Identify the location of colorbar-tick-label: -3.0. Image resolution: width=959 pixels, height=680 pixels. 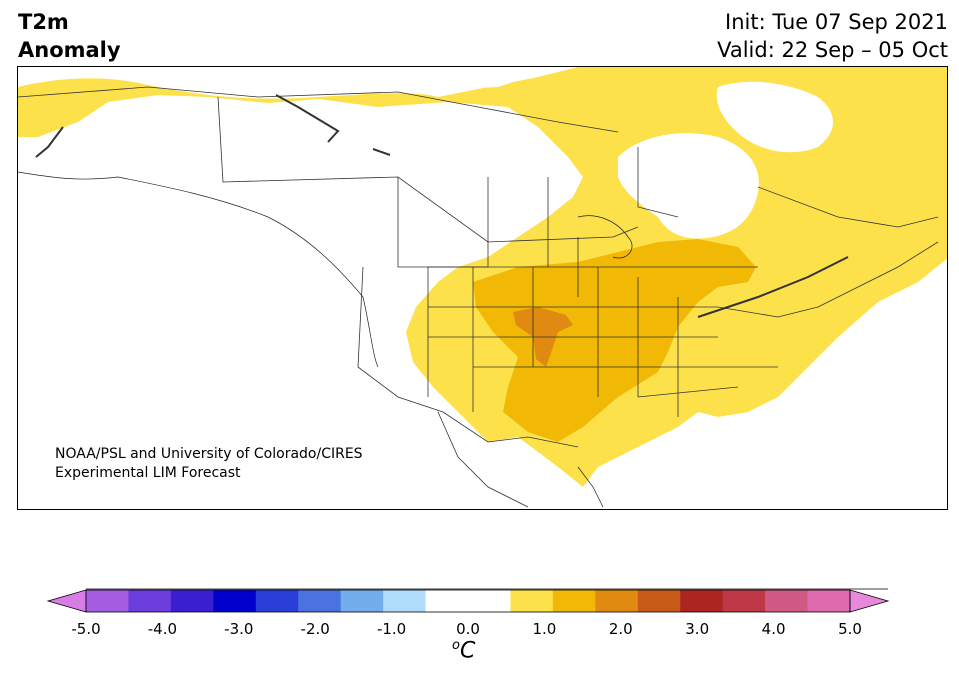
(239, 629).